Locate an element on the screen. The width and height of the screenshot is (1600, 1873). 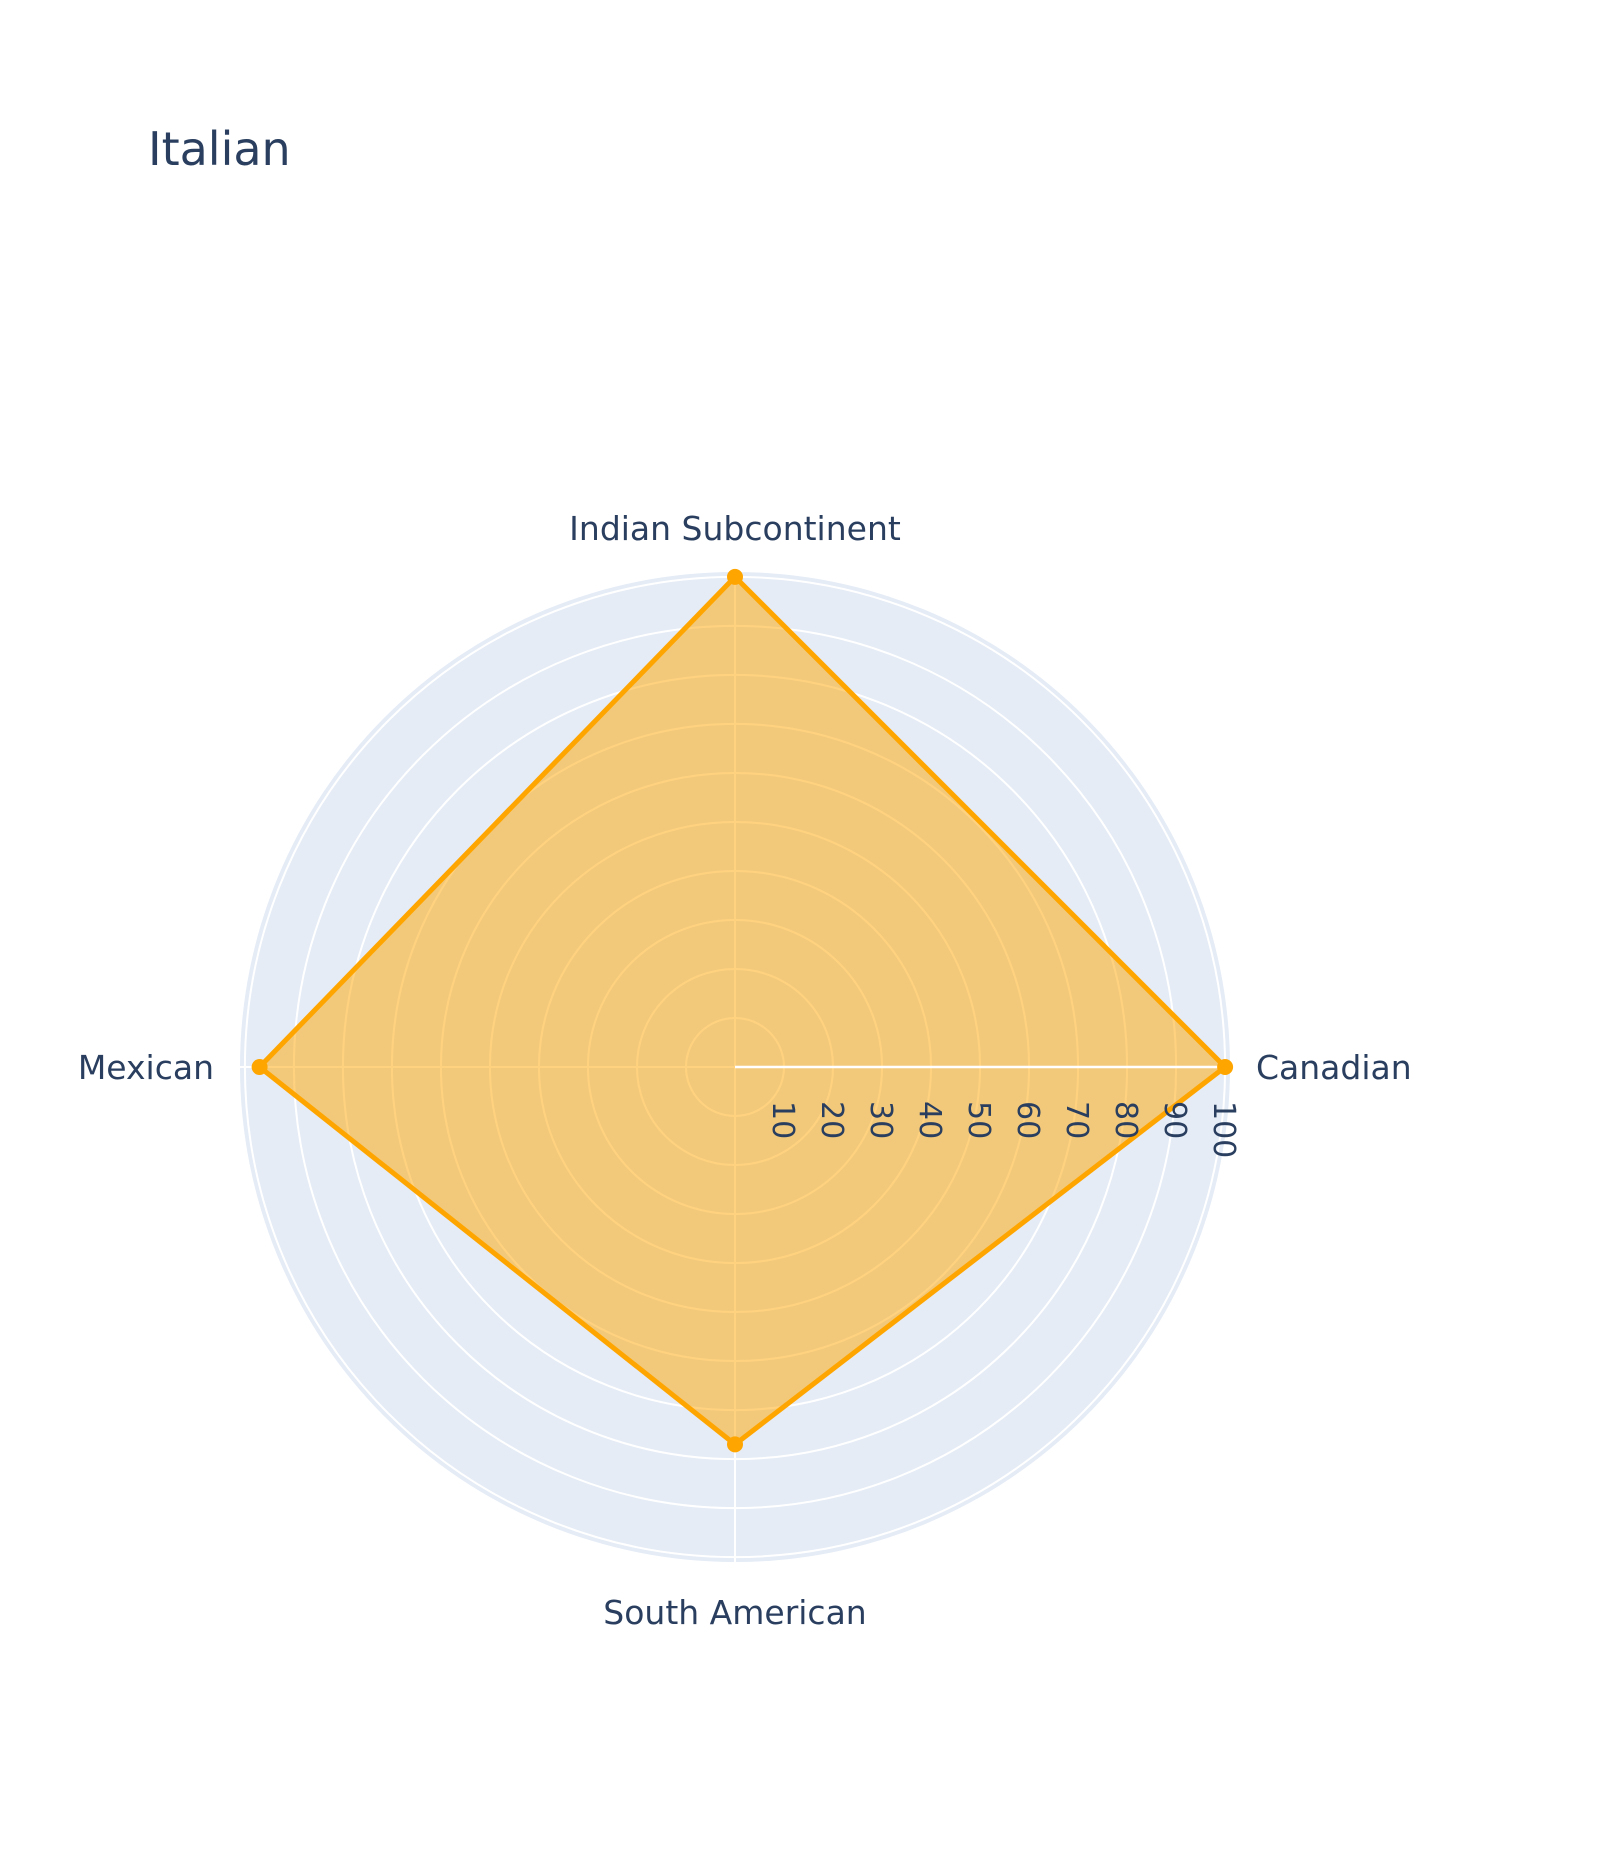
radial-tick-label-90: 90 is located at coordinates (1174, 1120).